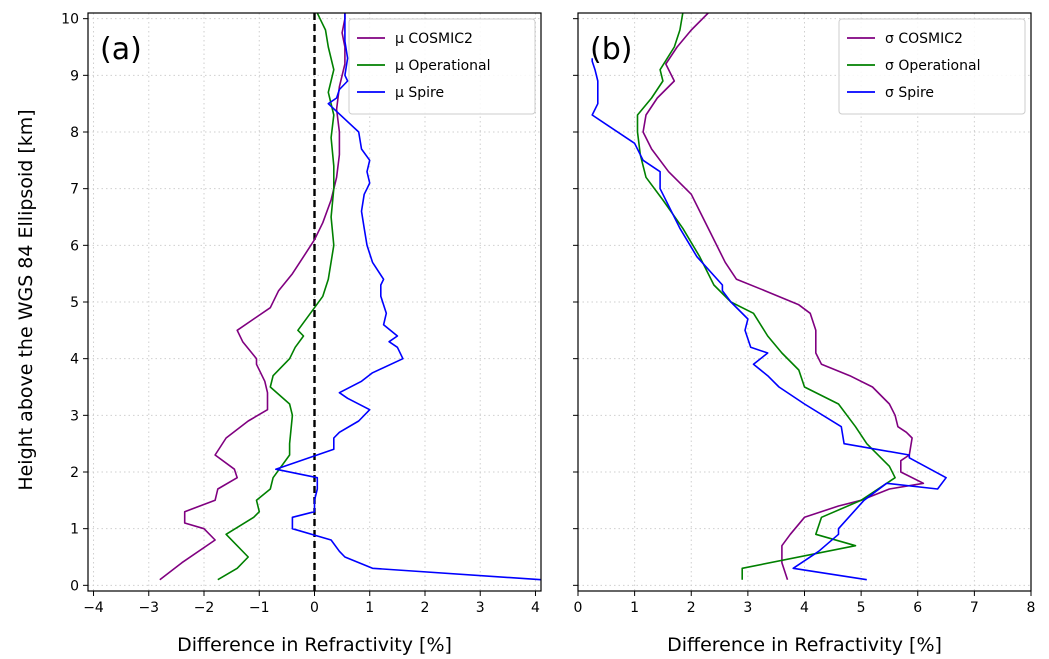  What do you see at coordinates (74, 133) in the screenshot?
I see `y-tick-label: 8` at bounding box center [74, 133].